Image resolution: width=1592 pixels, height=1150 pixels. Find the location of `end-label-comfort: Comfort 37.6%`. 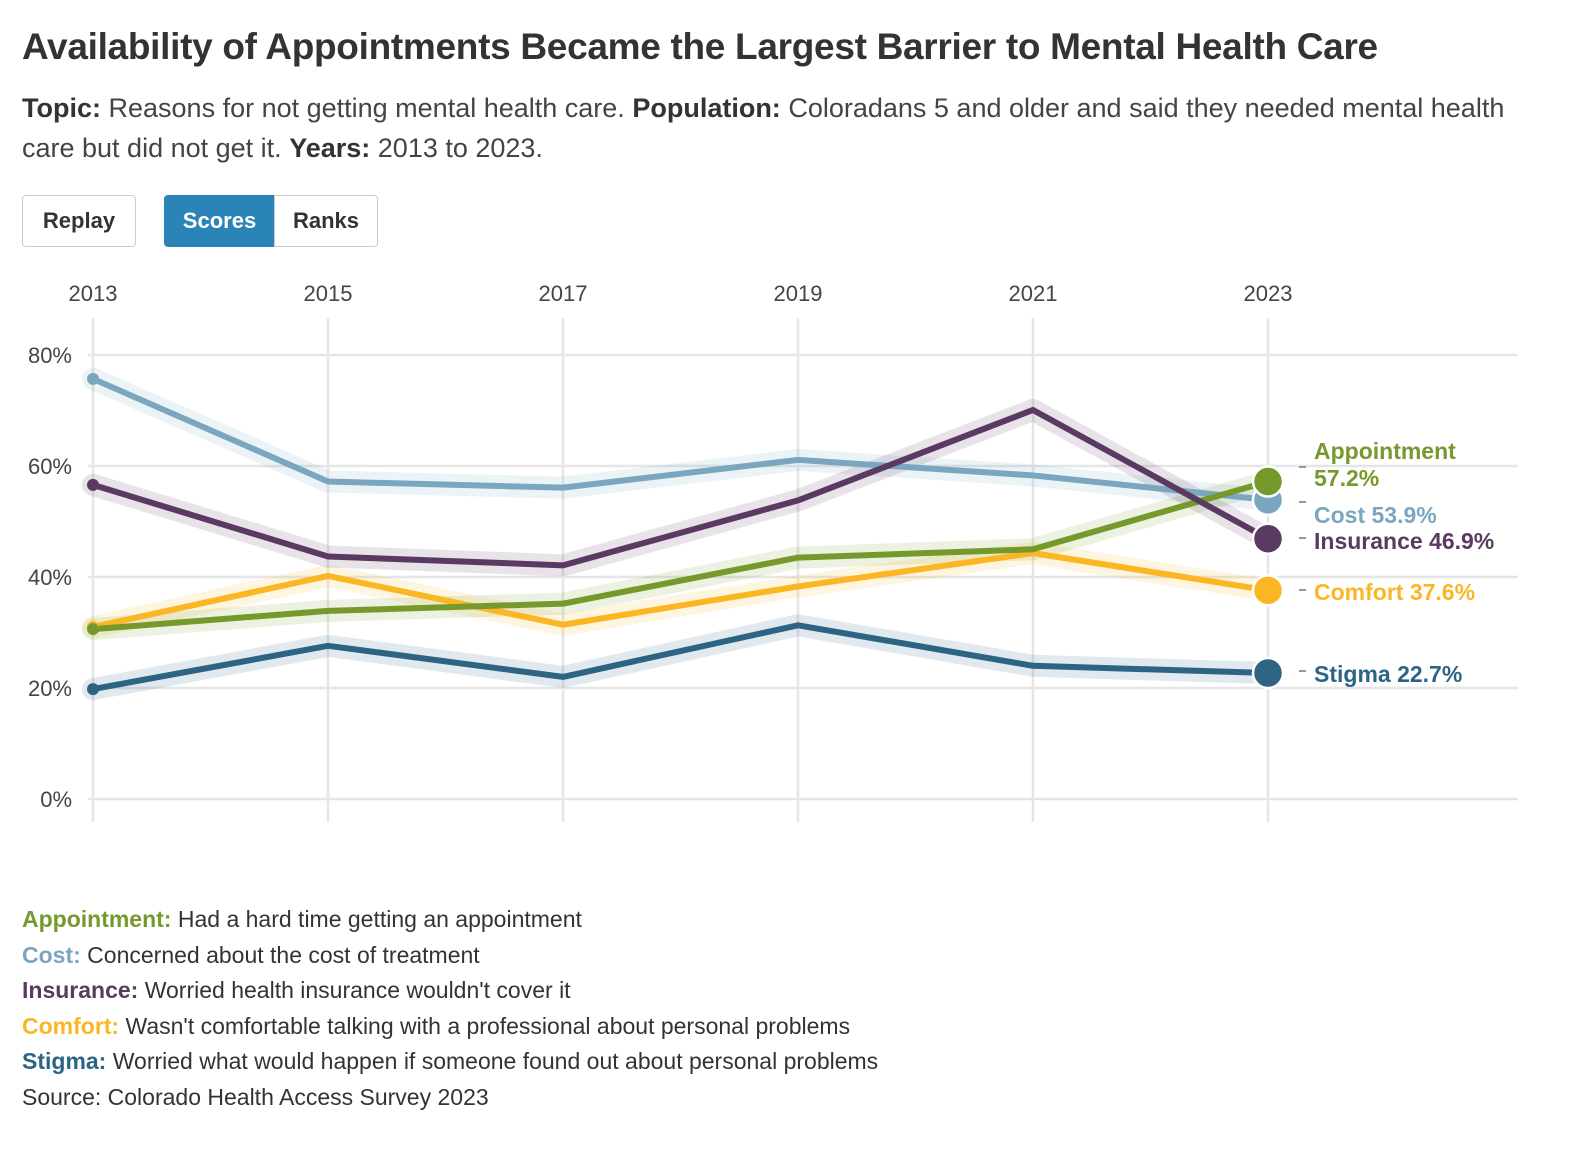

end-label-comfort: Comfort 37.6% is located at coordinates (1394, 592).